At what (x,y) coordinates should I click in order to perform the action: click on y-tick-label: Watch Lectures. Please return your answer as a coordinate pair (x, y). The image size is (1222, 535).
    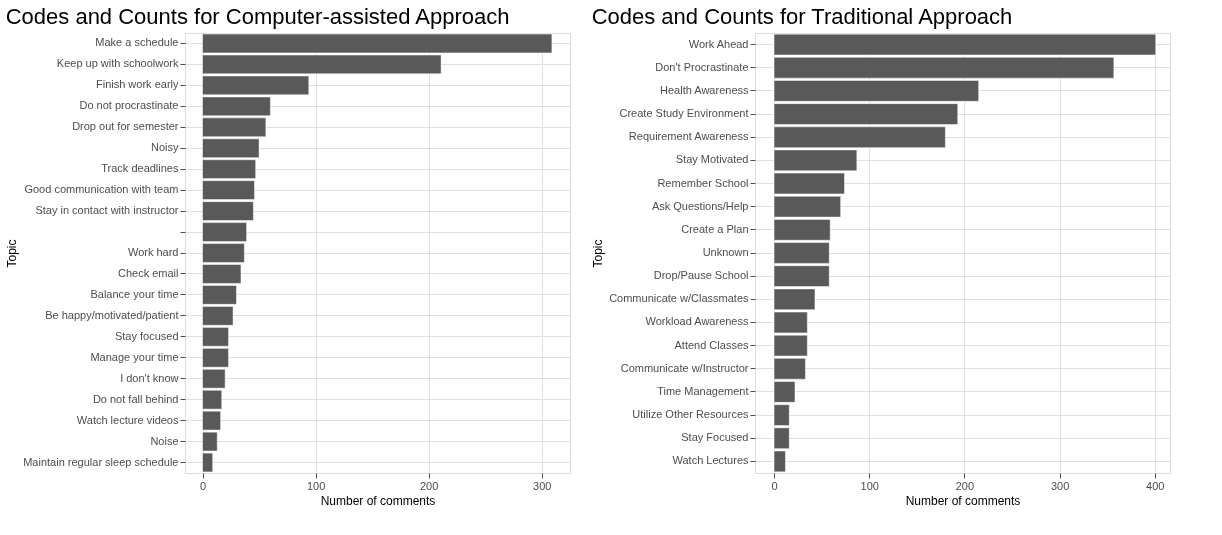
    Looking at the image, I should click on (710, 460).